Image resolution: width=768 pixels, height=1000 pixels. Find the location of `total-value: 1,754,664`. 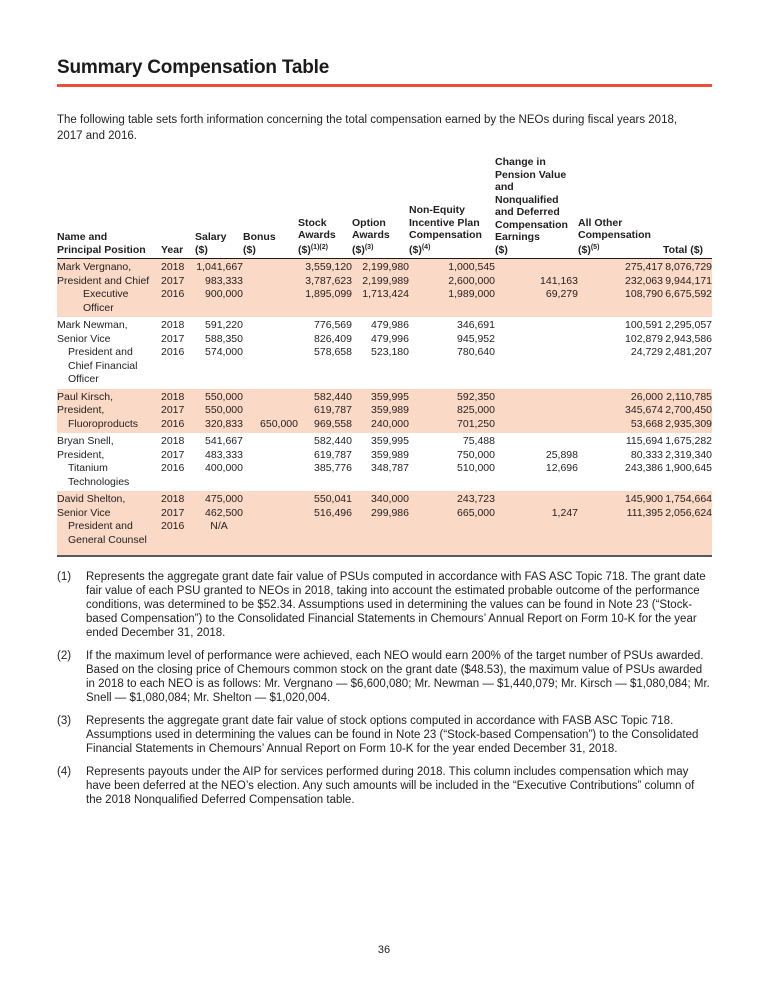

total-value: 1,754,664 is located at coordinates (688, 499).